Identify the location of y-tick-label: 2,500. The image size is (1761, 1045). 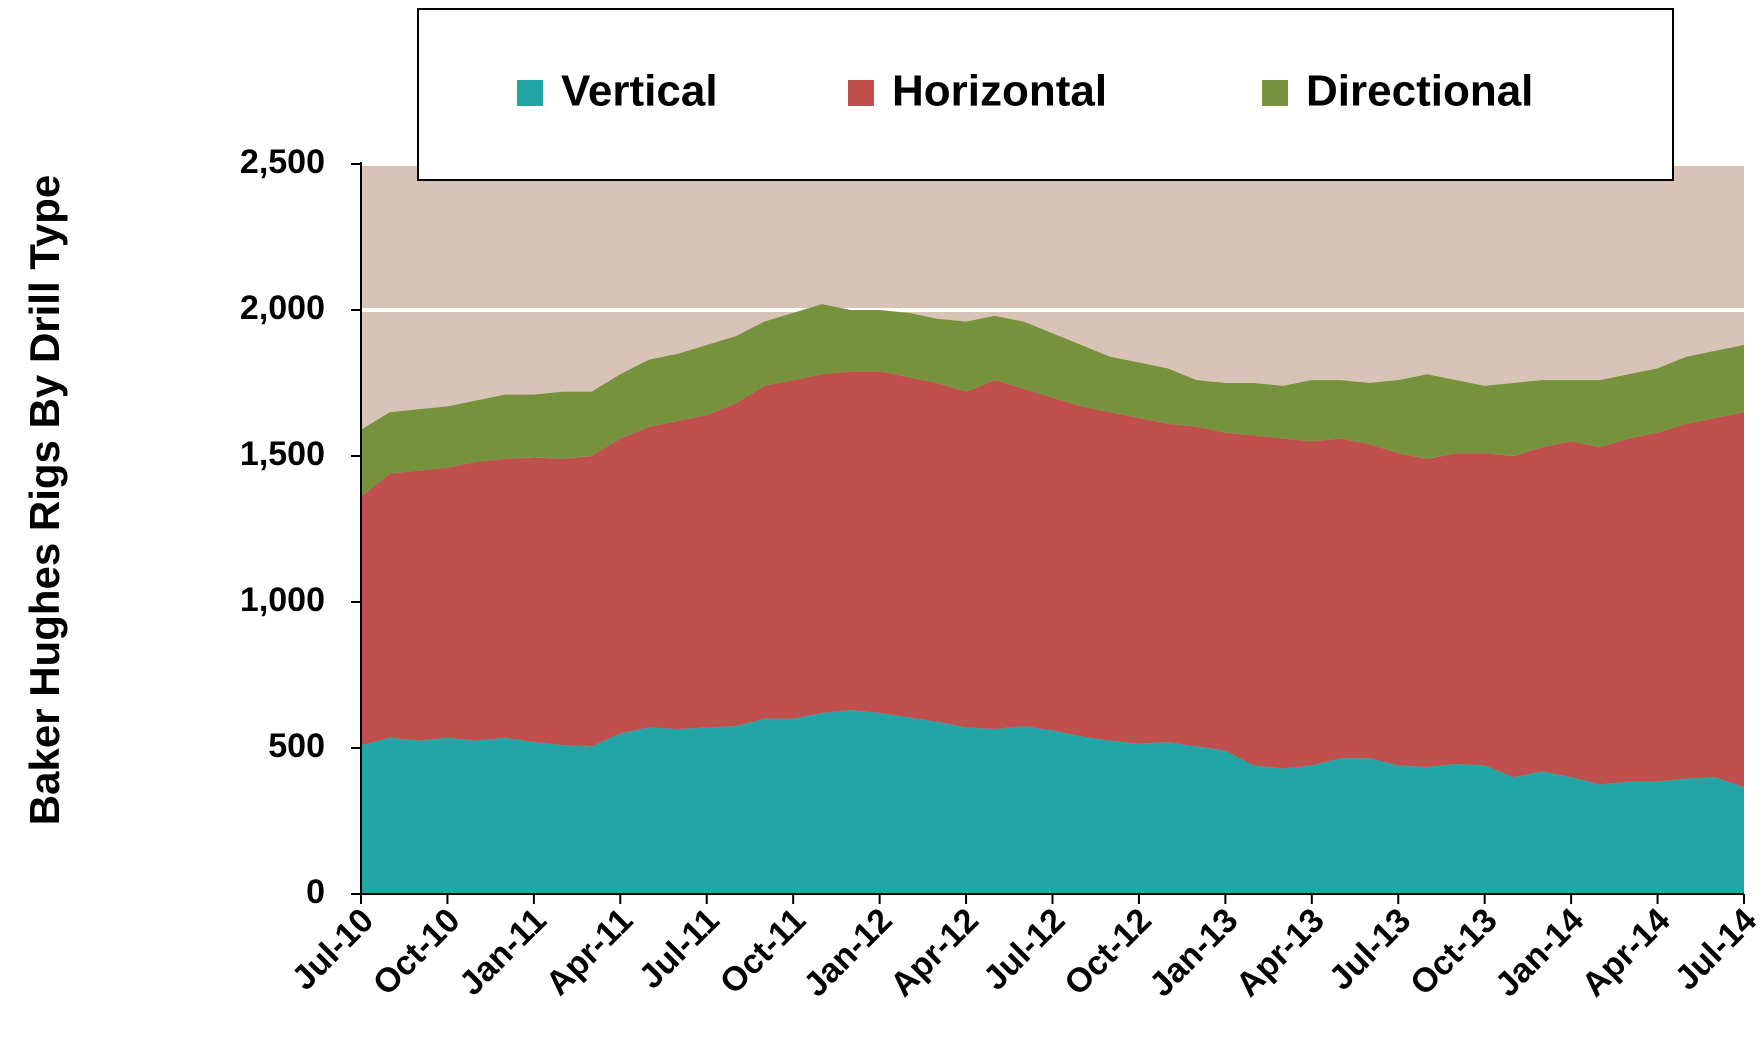
(282, 162).